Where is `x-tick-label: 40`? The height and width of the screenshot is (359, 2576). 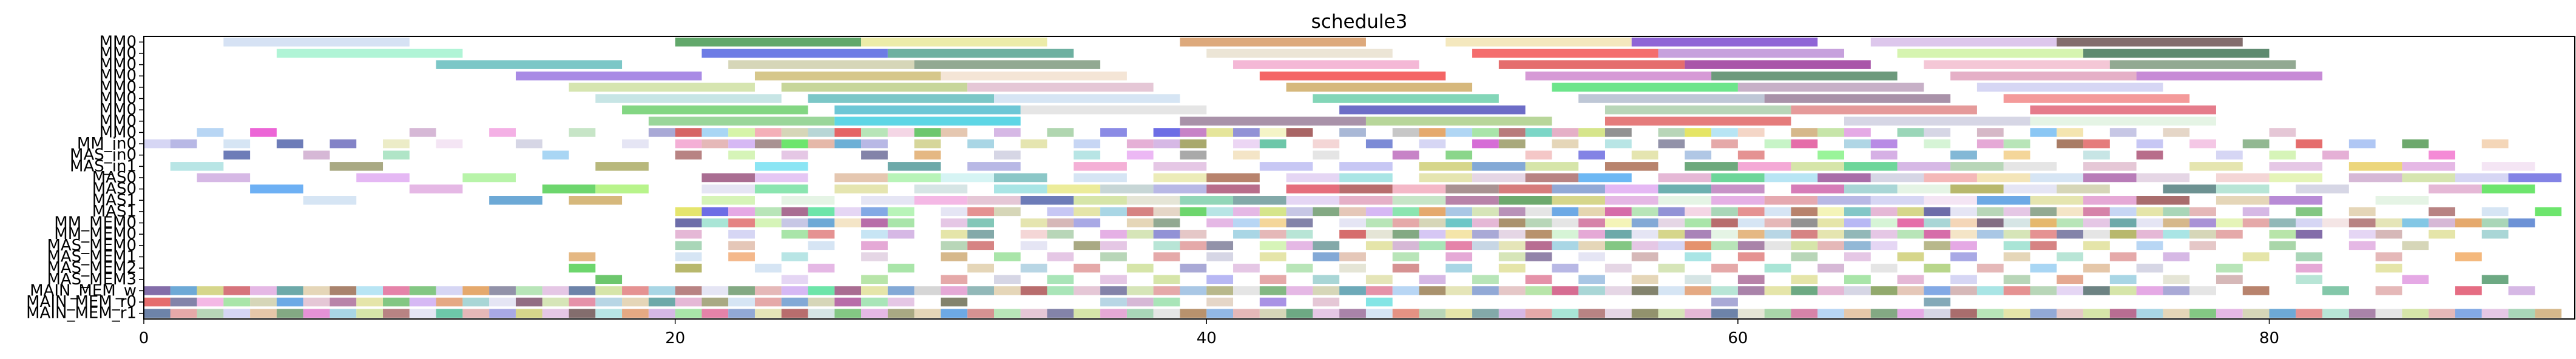 x-tick-label: 40 is located at coordinates (1207, 338).